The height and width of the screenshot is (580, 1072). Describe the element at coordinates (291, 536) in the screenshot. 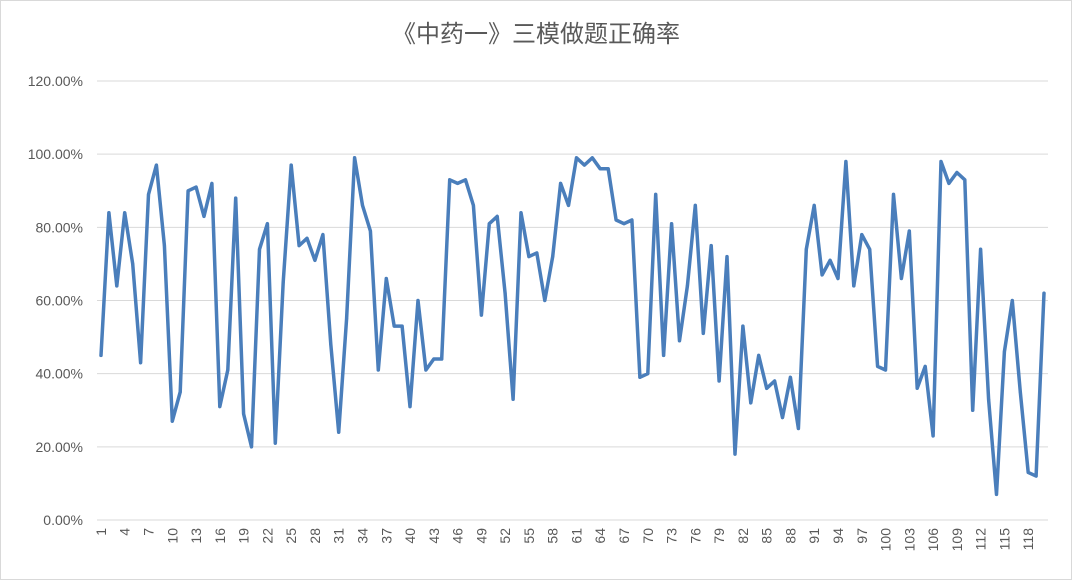

I see `x-tick-label: 25` at that location.